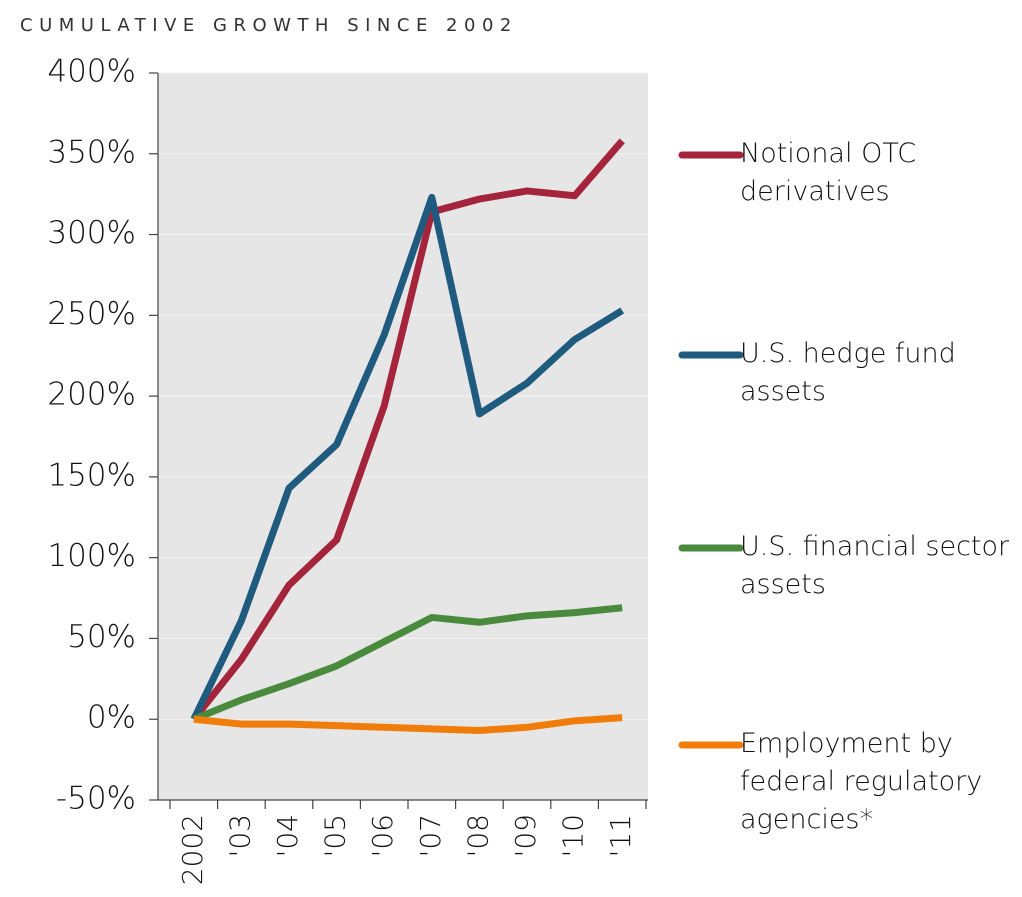 Image resolution: width=1022 pixels, height=897 pixels. I want to click on x-tick-label: '11, so click(620, 835).